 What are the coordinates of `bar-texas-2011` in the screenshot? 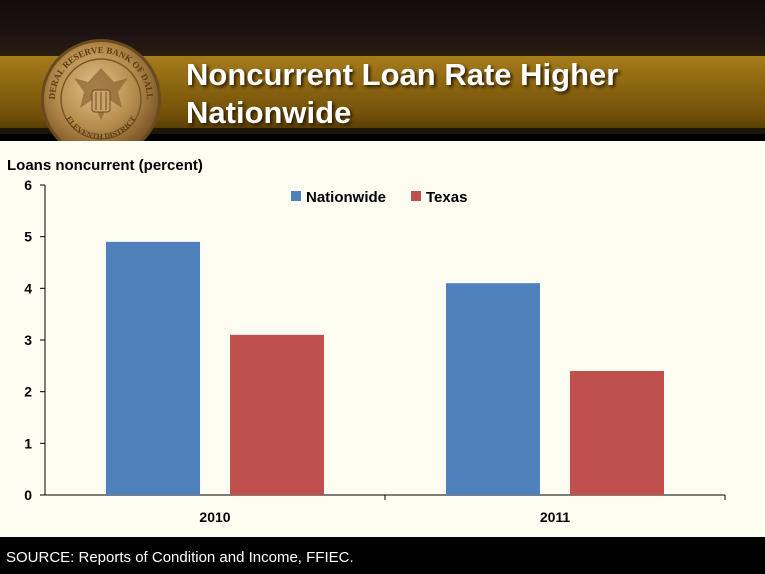 It's located at (617, 433).